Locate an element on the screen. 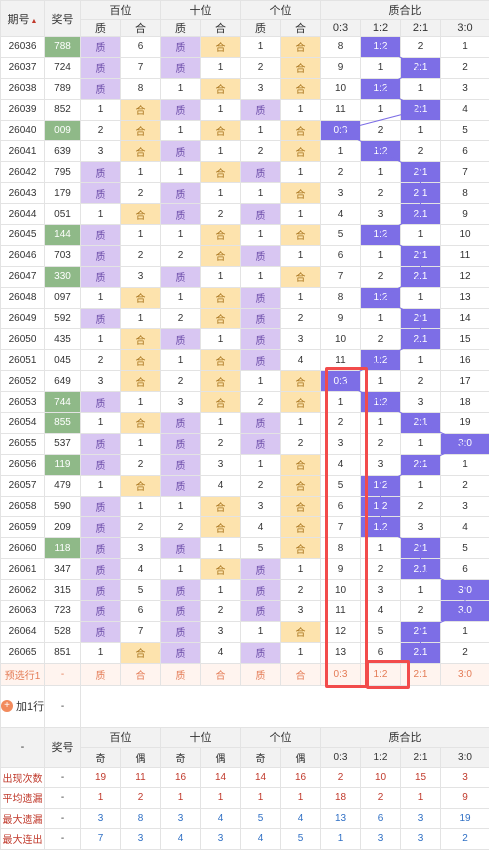 The image size is (489, 857). predict-cell-2: 质 is located at coordinates (180, 674).